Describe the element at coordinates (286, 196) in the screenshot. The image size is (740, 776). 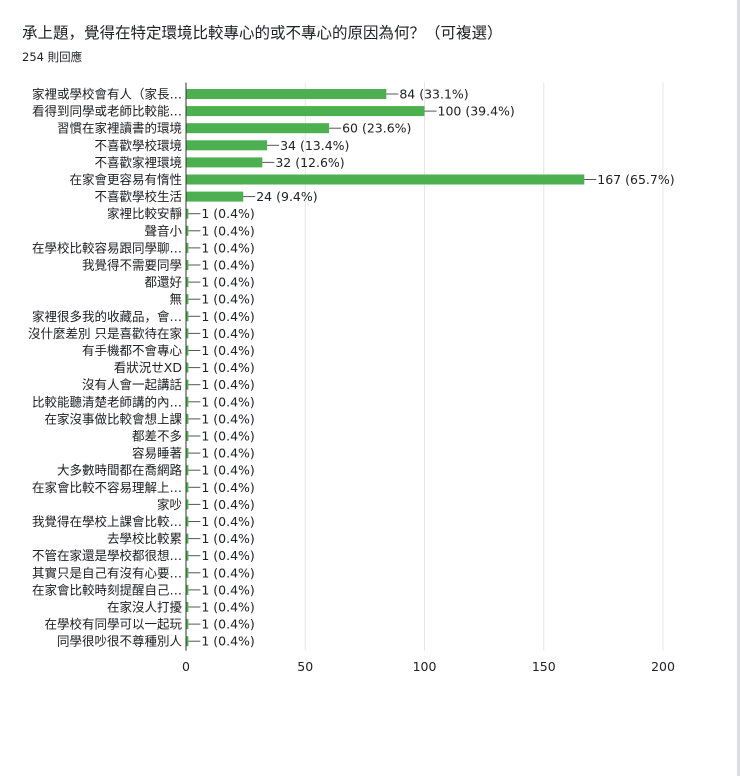
I see `value-label: 24 (9.4%)` at that location.